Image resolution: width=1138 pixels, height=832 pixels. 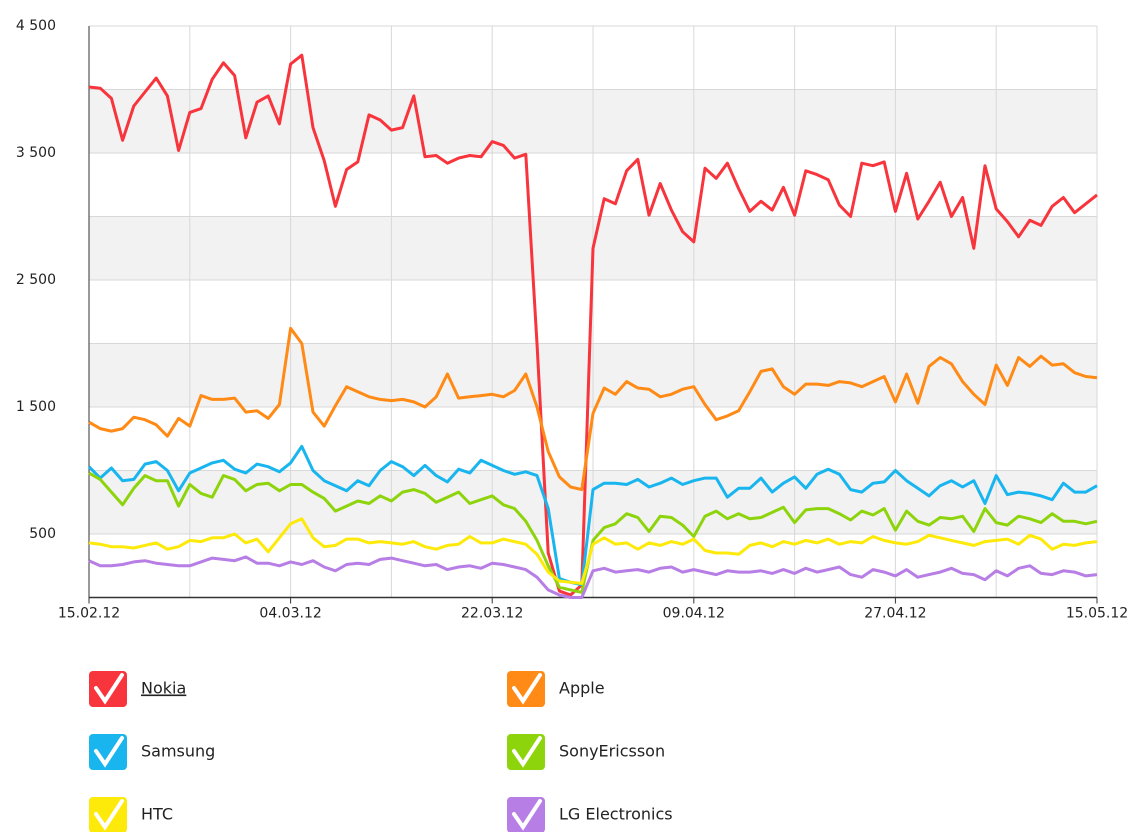 What do you see at coordinates (290, 614) in the screenshot?
I see `x-tick-label: 04.03.12` at bounding box center [290, 614].